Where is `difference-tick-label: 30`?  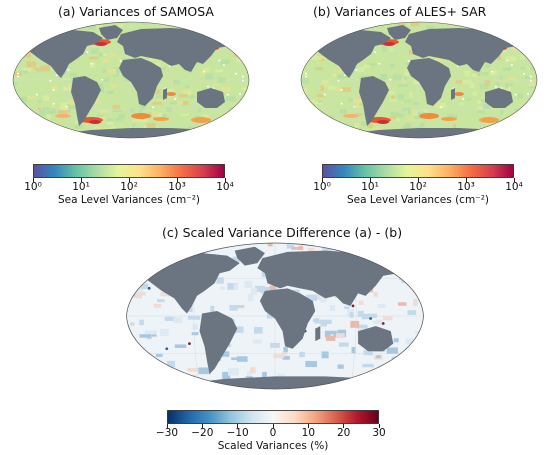
difference-tick-label: 30 is located at coordinates (379, 433).